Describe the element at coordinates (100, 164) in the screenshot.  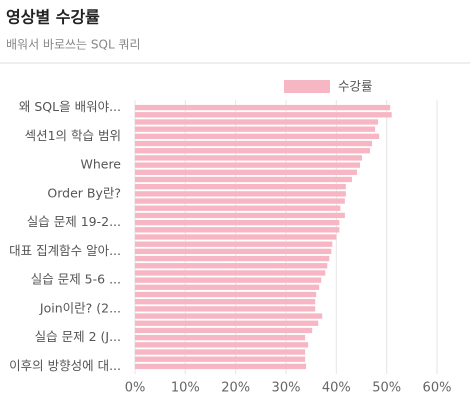
I see `y-tick-label: Where` at that location.